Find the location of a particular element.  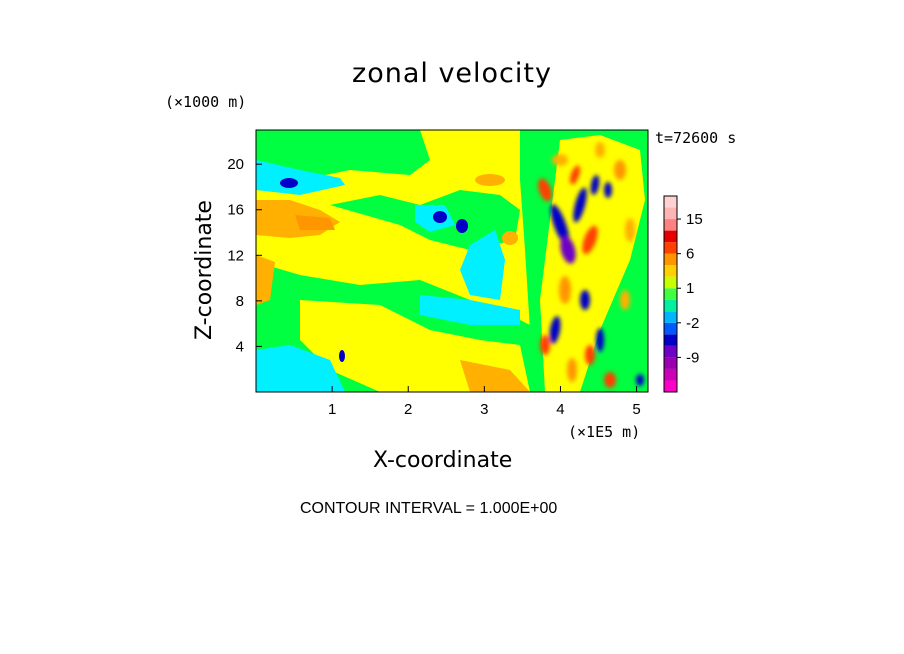

contour-fill-streaks is located at coordinates (591, 265).